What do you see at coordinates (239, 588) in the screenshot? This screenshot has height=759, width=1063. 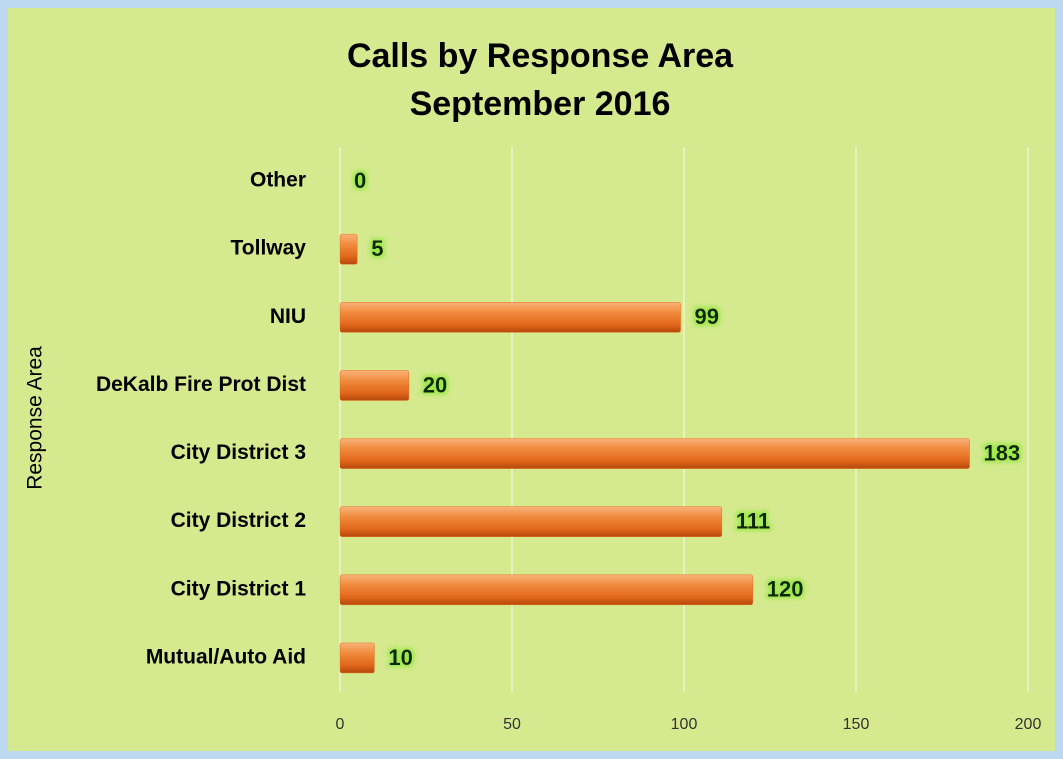 I see `y-tick-label: City District 1` at bounding box center [239, 588].